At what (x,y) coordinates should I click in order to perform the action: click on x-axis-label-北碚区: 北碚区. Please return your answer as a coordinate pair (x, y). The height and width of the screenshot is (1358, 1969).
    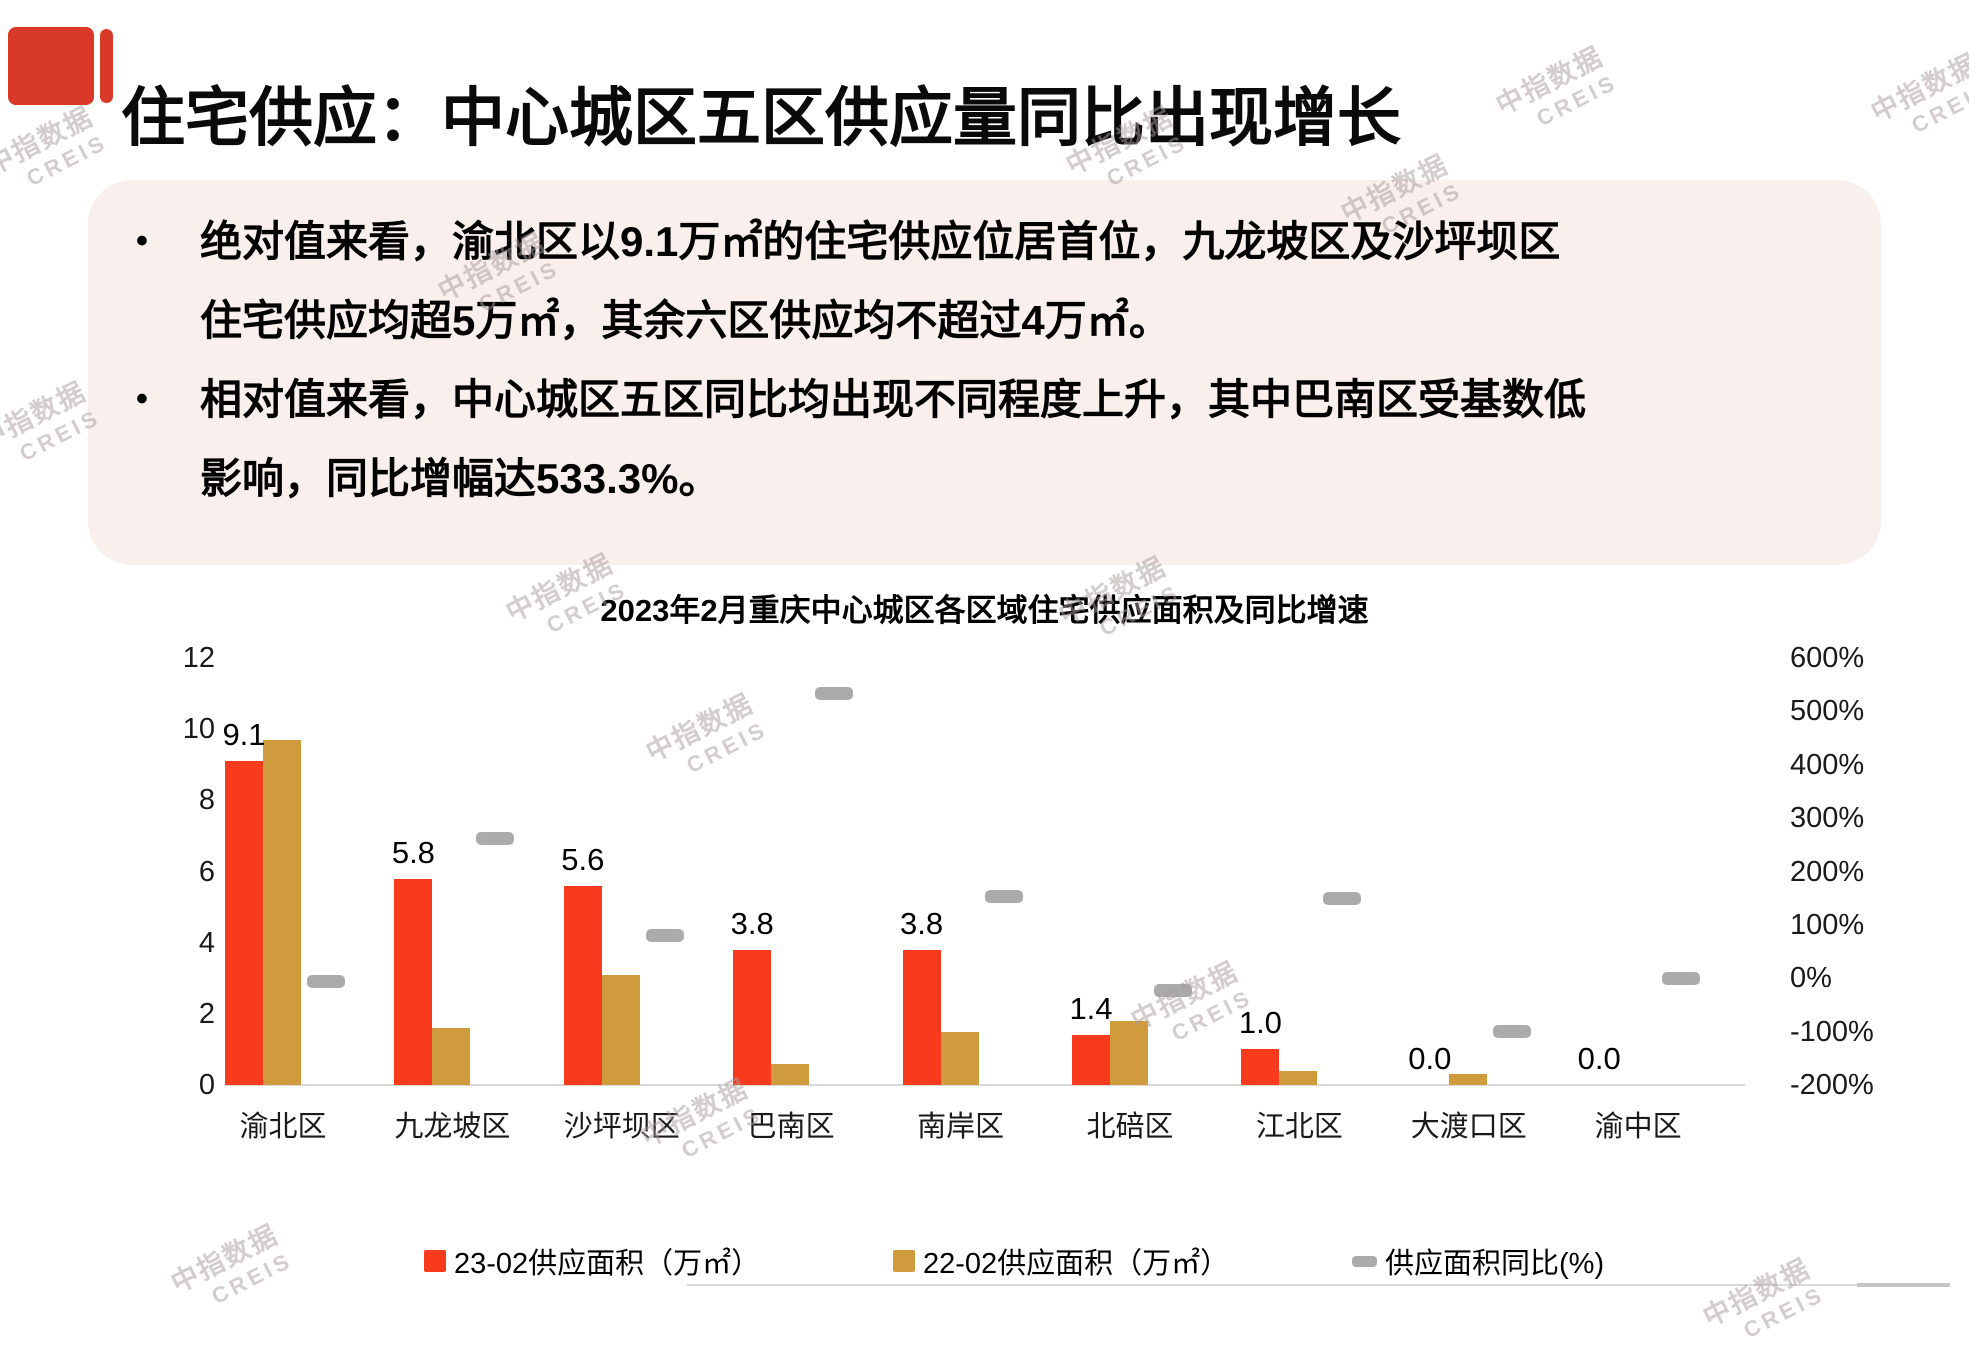
    Looking at the image, I should click on (1130, 1127).